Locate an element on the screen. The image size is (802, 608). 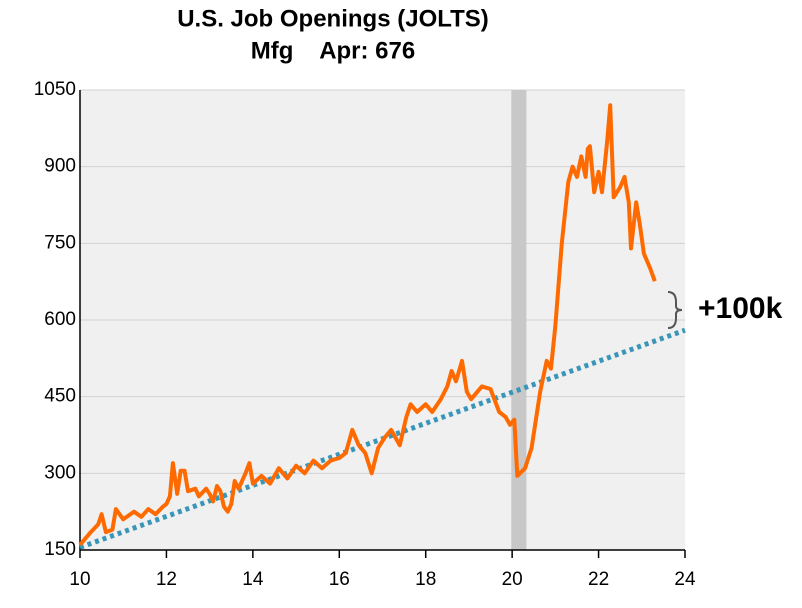
x-tick-label: 22 is located at coordinates (598, 579).